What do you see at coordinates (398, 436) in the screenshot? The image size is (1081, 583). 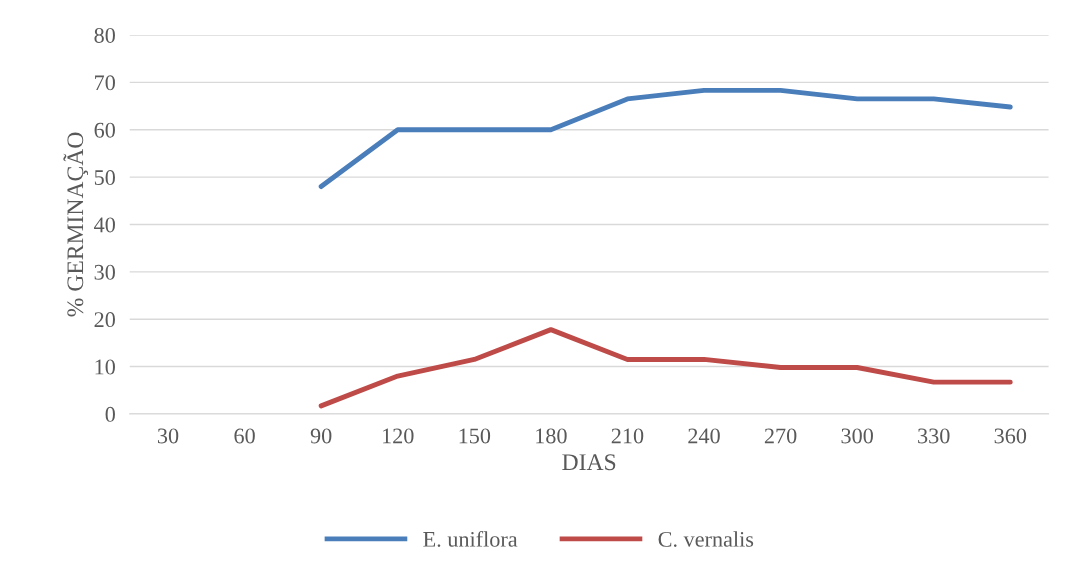 I see `x-tick-label: 120` at bounding box center [398, 436].